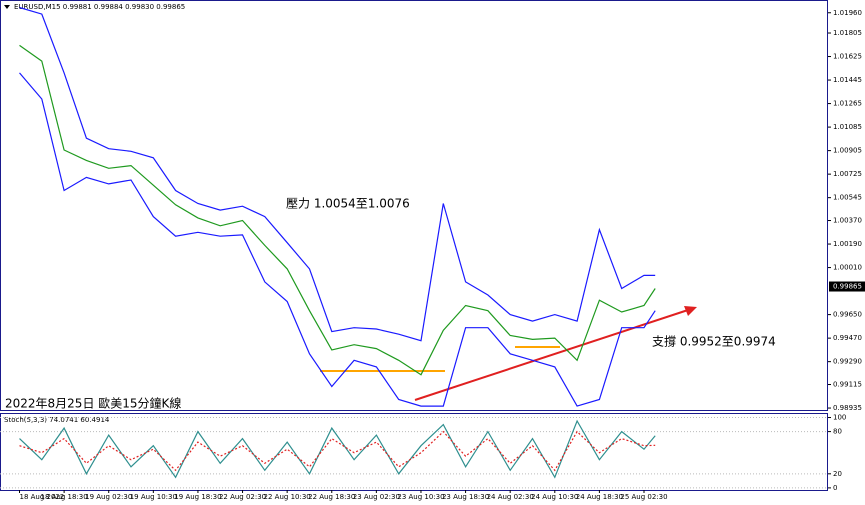 Image resolution: width=865 pixels, height=505 pixels. I want to click on x-tick-label: 22 Aug 02:30, so click(242, 497).